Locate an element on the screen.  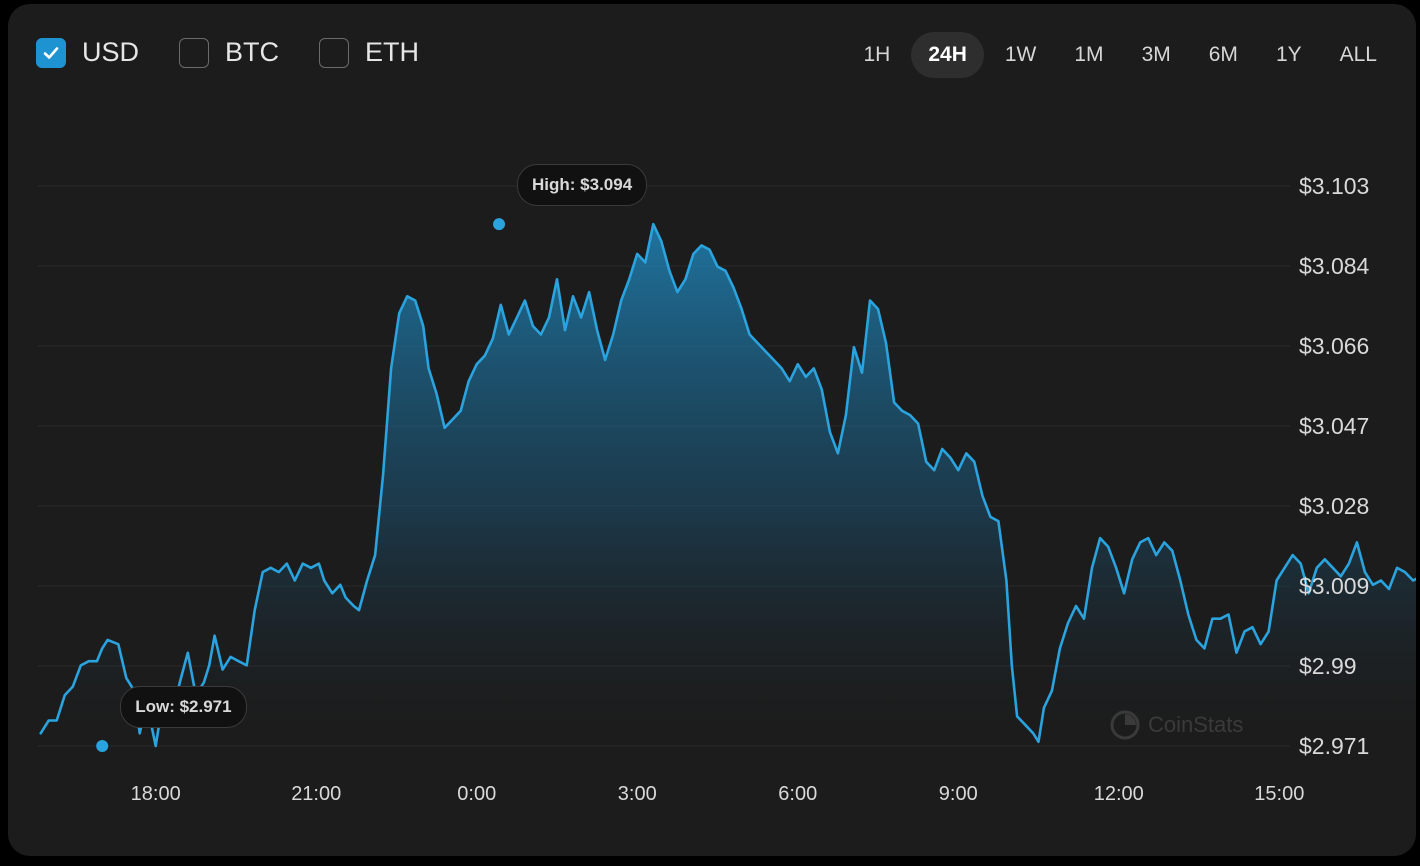
y-tick-label: $3.028 is located at coordinates (1334, 506).